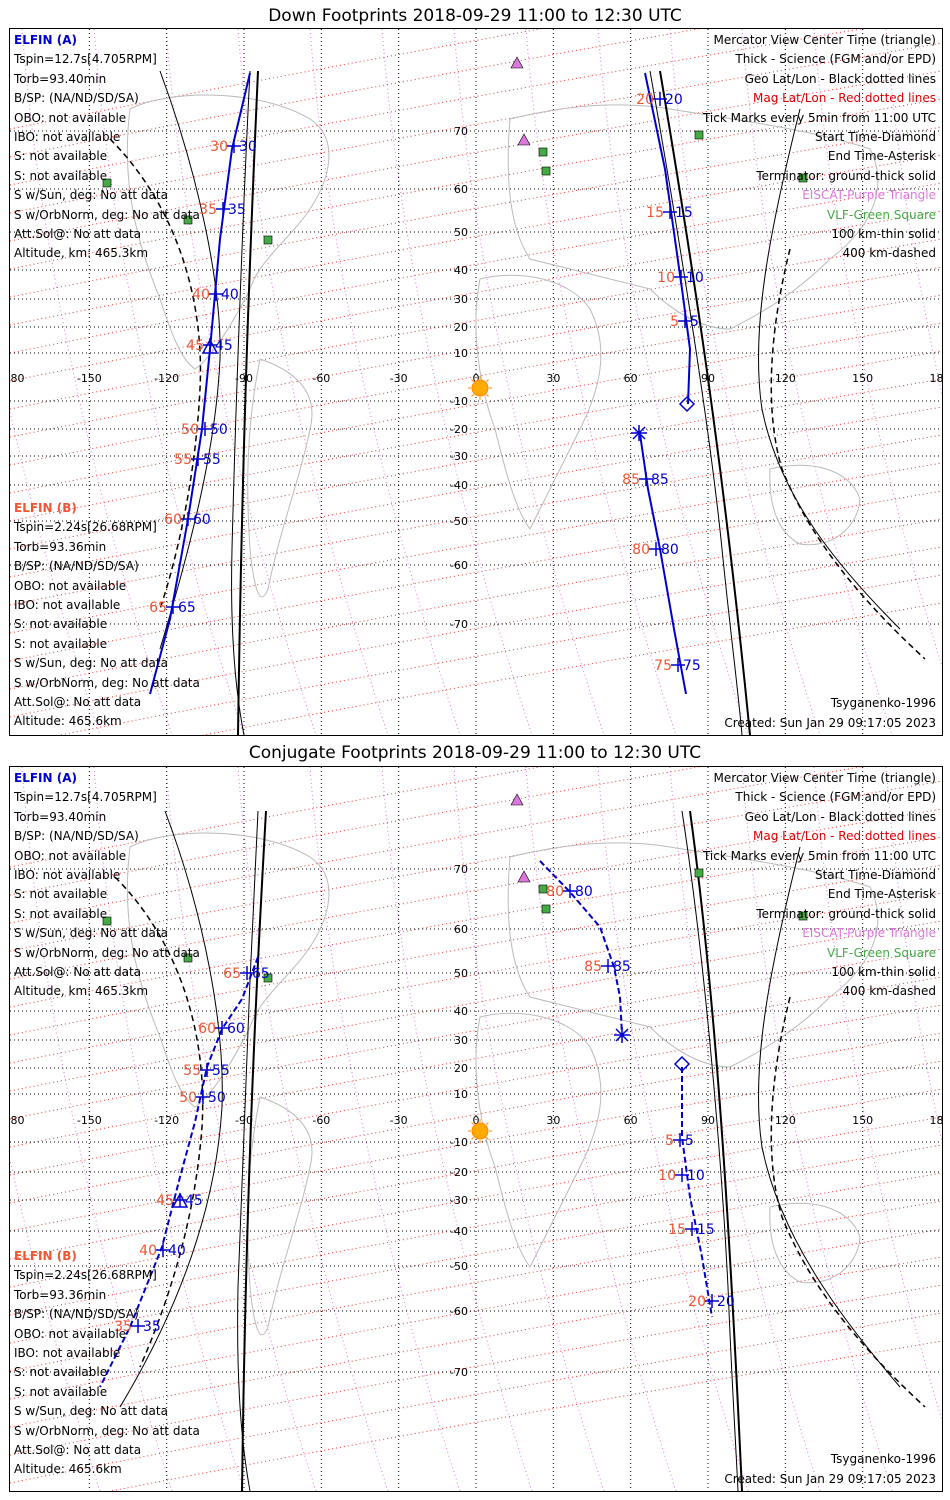  I want to click on elfin-a-line: S w/OrbNorm, deg: No att data, so click(107, 952).